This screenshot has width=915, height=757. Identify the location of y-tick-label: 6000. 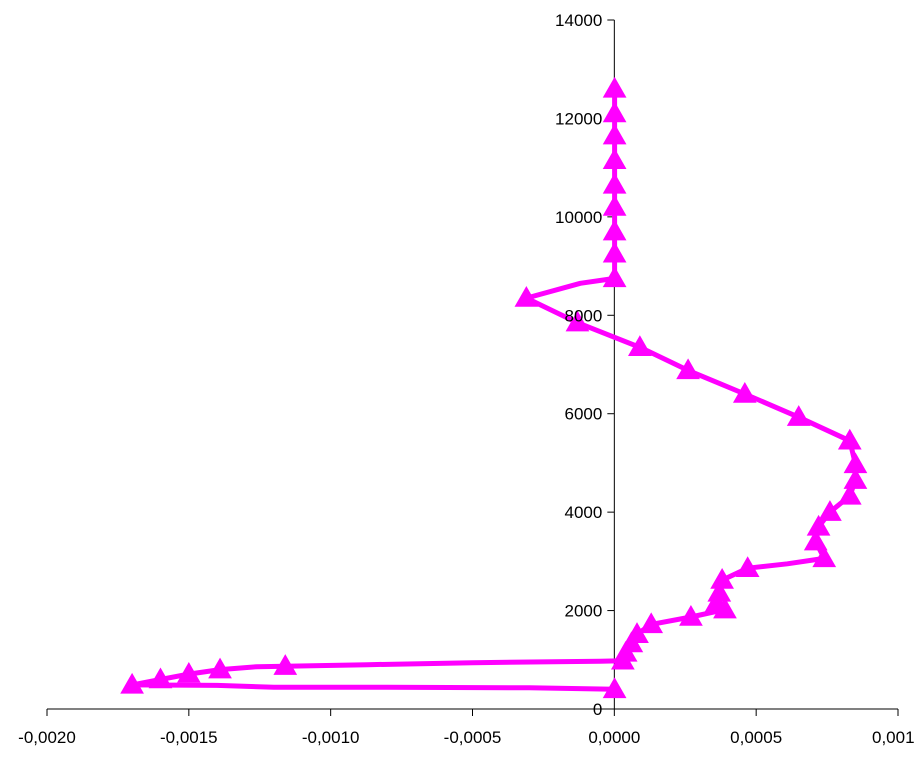
(584, 414).